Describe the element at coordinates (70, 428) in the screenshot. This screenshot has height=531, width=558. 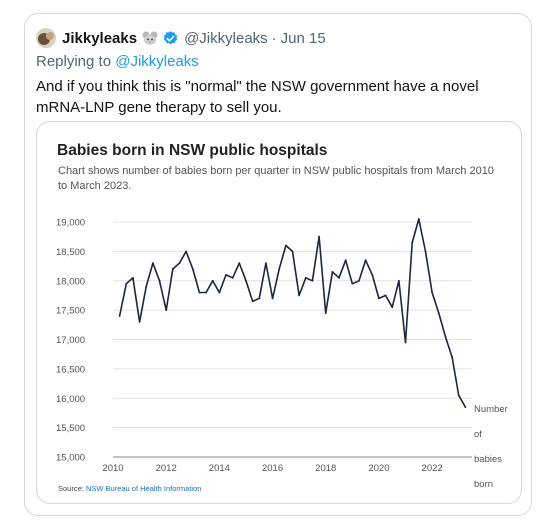
I see `y-tick-label: 15,500` at that location.